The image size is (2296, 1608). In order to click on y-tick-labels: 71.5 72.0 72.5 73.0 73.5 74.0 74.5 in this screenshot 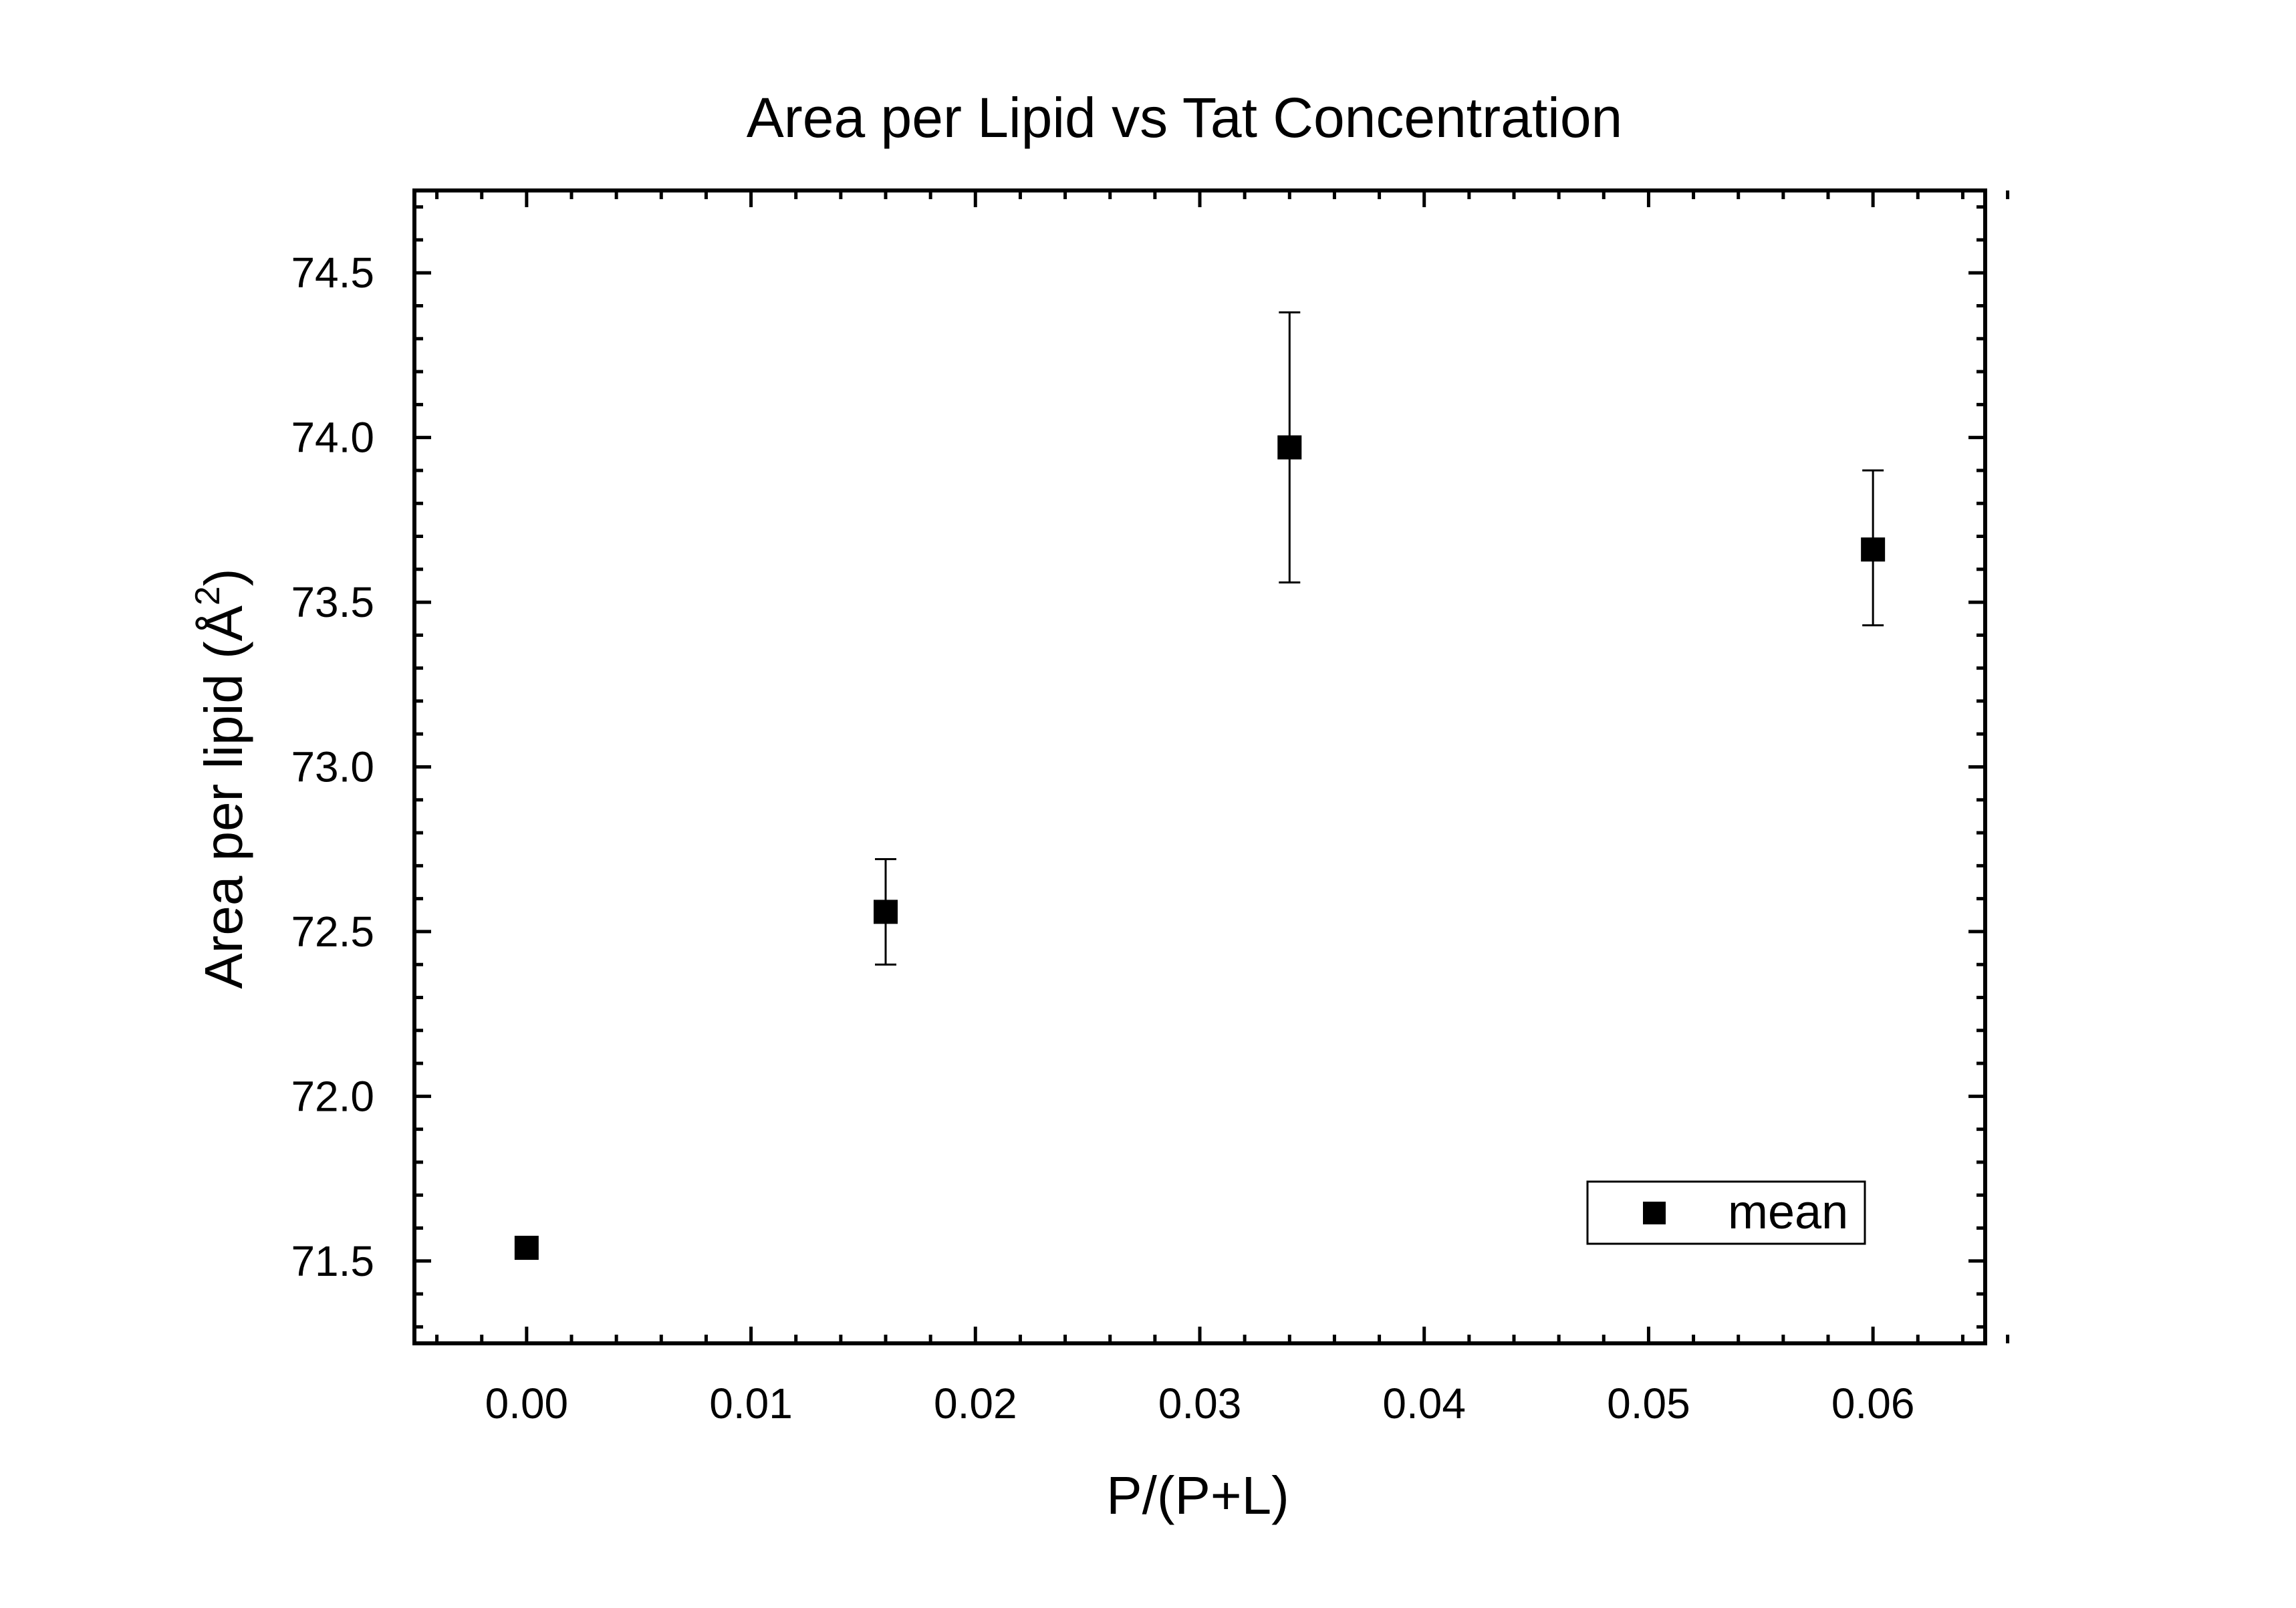, I will do `click(332, 767)`.